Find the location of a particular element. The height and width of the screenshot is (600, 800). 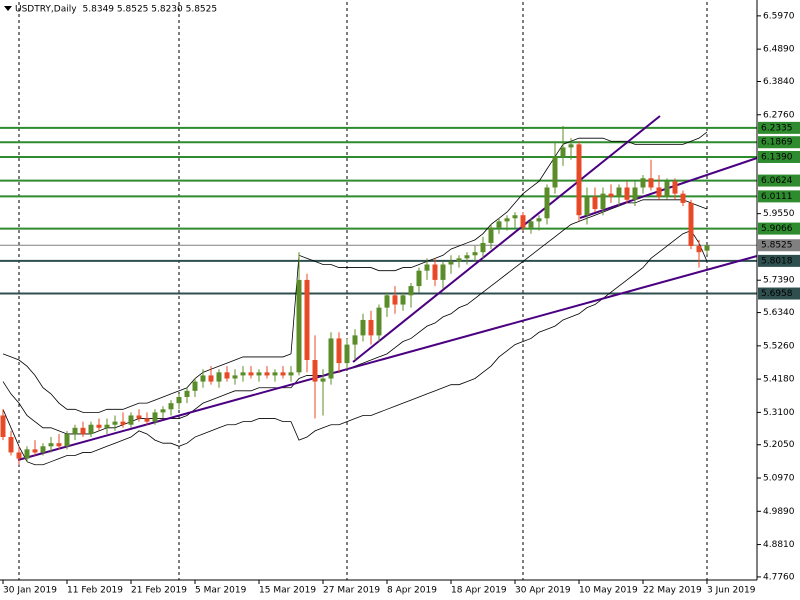

x-tick-label: 30 Apr 2019 is located at coordinates (543, 591).